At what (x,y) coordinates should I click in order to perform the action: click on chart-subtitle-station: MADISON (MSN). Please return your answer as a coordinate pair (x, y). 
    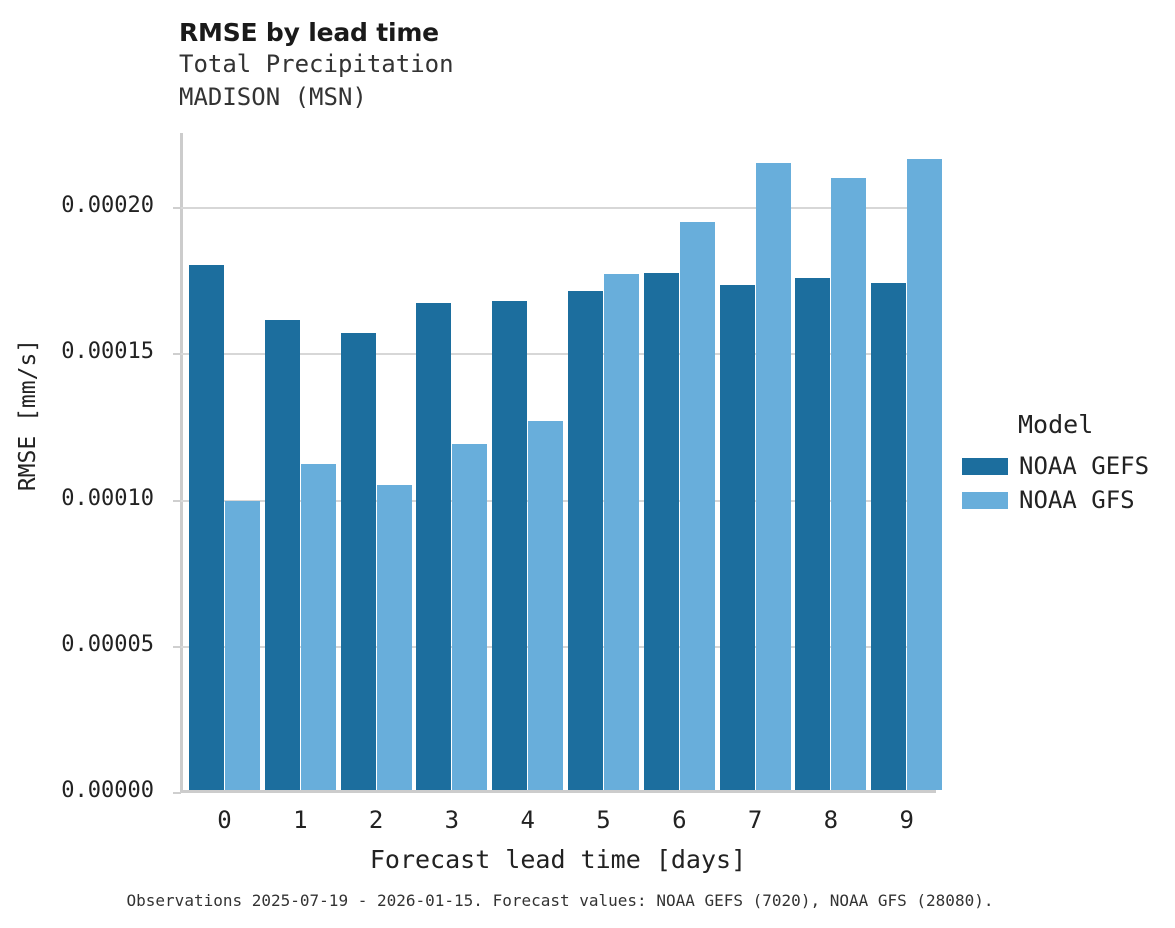
    Looking at the image, I should click on (273, 97).